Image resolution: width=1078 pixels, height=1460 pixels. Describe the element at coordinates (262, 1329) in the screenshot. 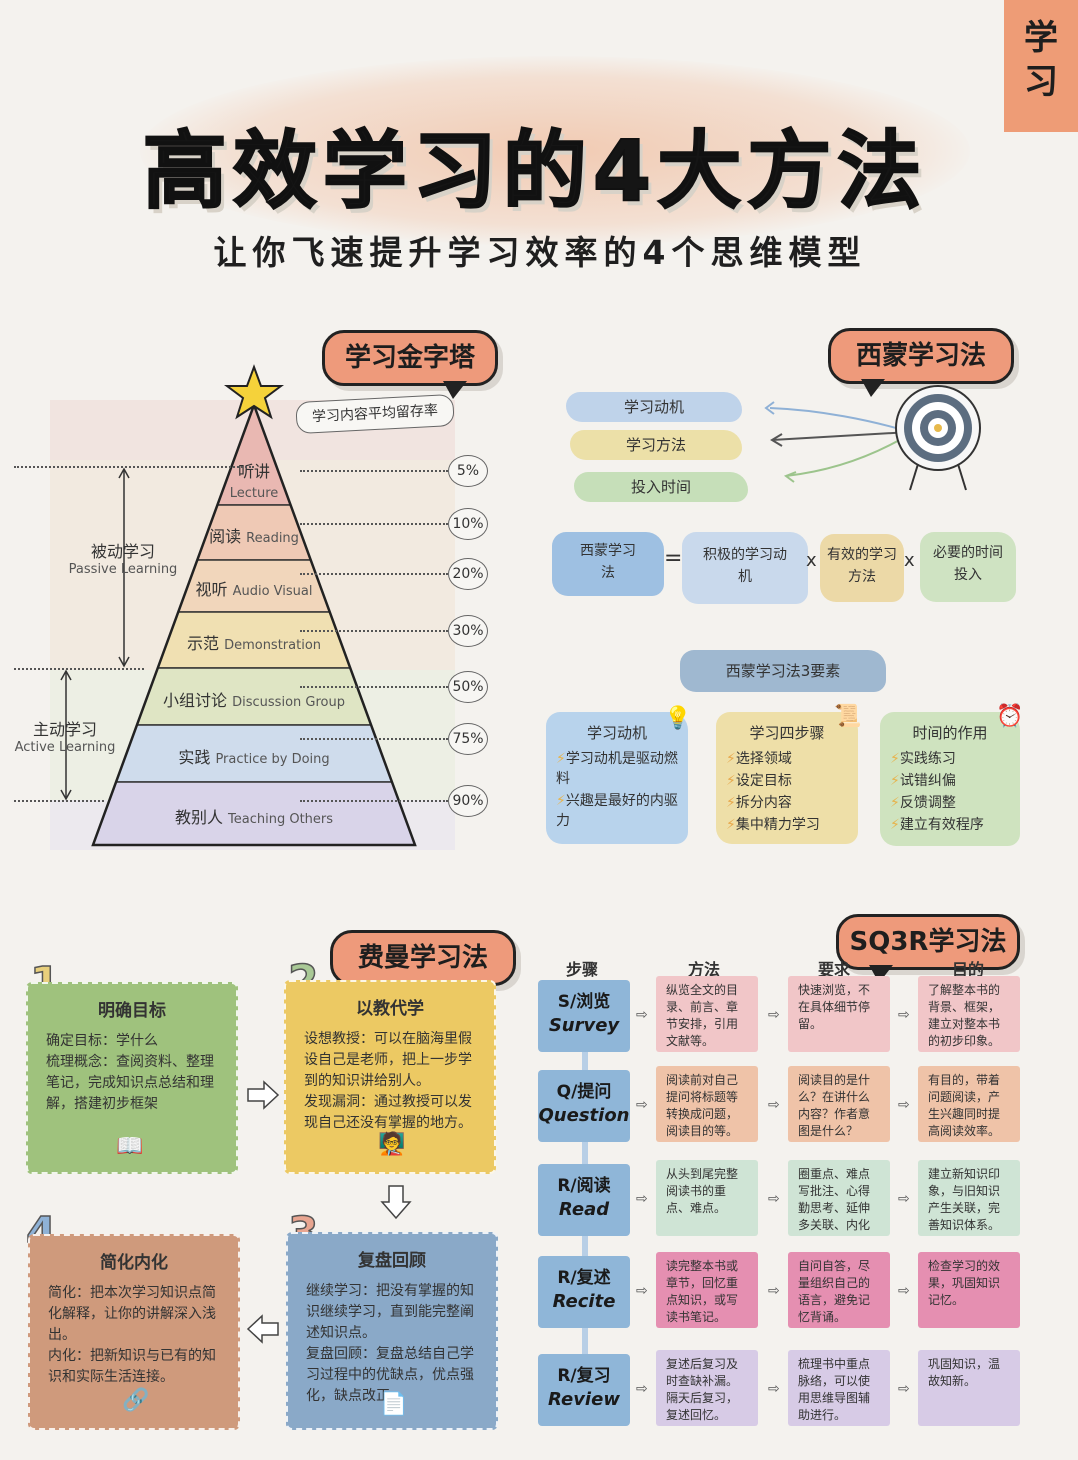

I see `arrow-left-icon` at that location.